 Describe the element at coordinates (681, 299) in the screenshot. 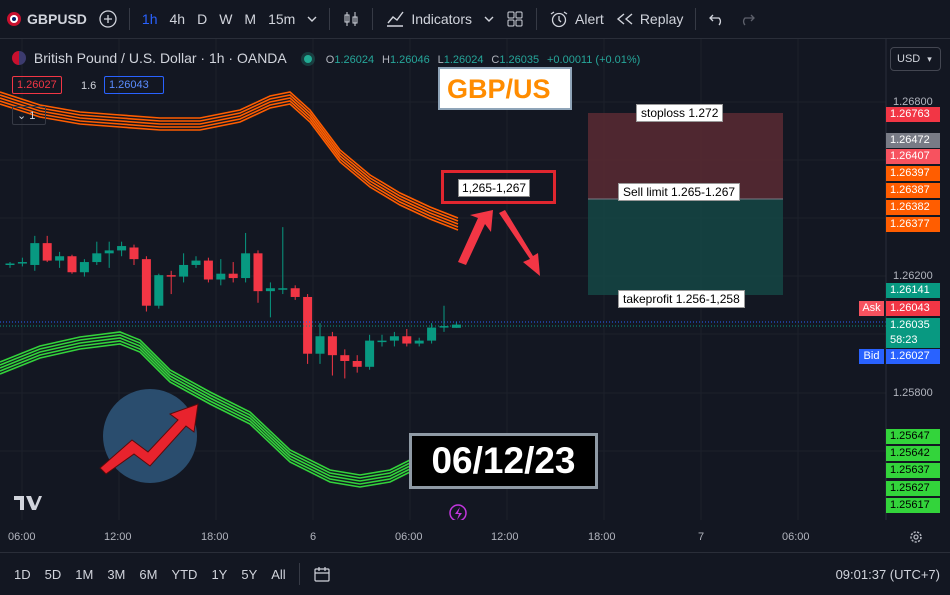

I see `takeprofit-label: takeprofit 1.256-1,258` at that location.